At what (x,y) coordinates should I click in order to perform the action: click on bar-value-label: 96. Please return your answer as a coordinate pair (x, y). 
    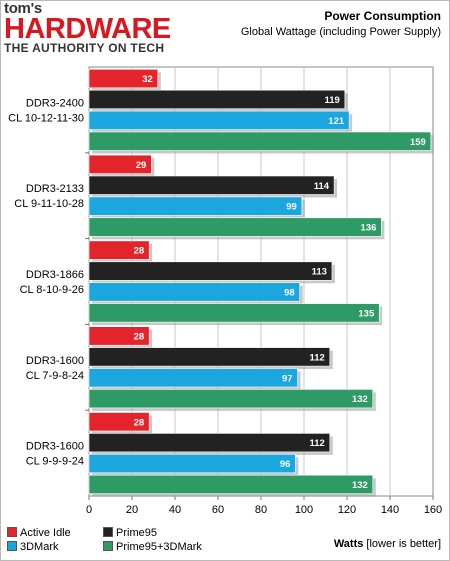
    Looking at the image, I should click on (285, 464).